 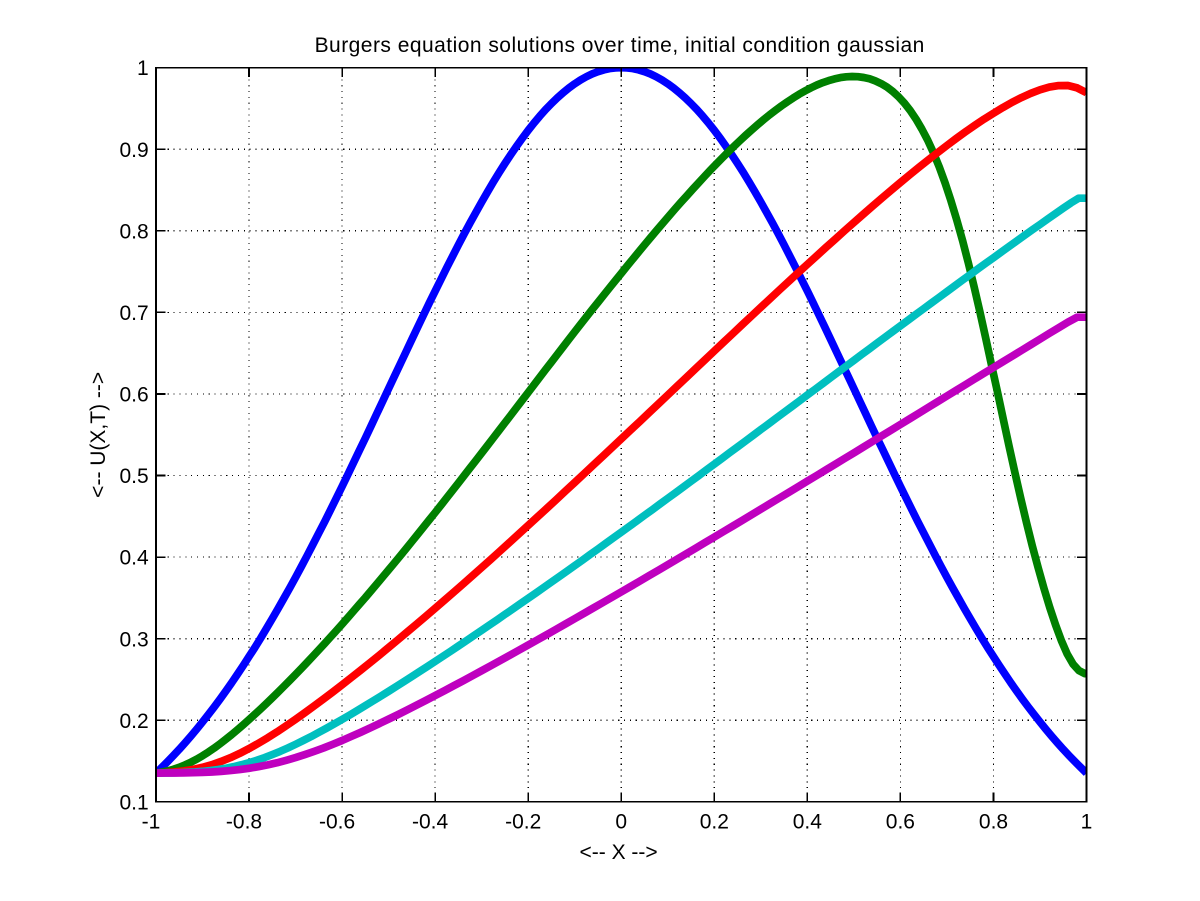 What do you see at coordinates (244, 821) in the screenshot?
I see `svg-text: -0.8` at bounding box center [244, 821].